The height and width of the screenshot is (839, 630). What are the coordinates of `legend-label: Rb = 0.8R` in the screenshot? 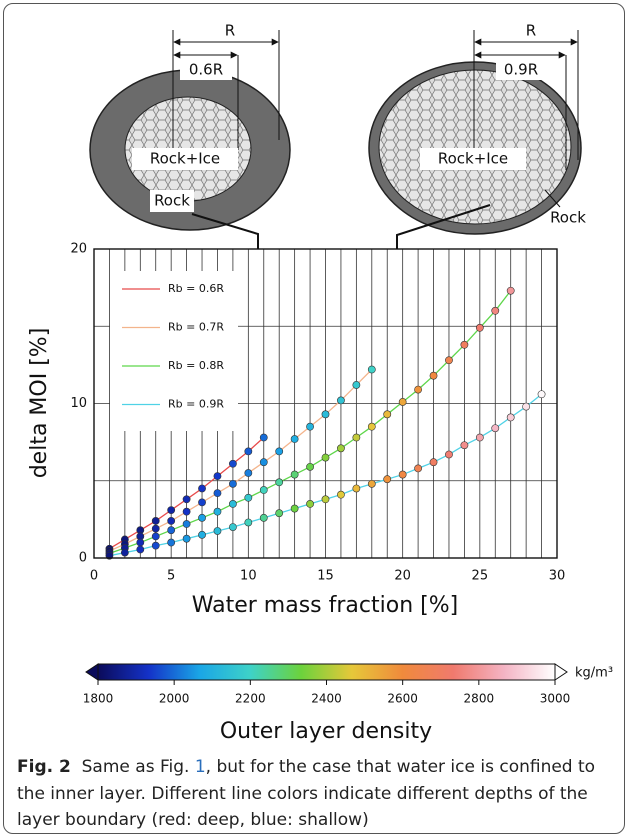 It's located at (196, 365).